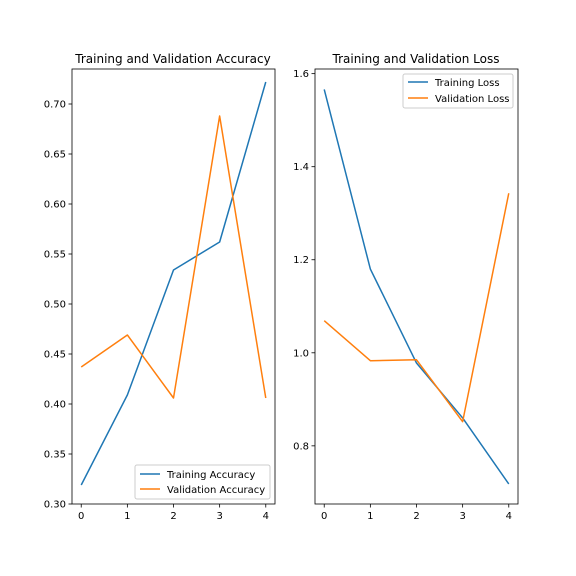 The width and height of the screenshot is (576, 576). What do you see at coordinates (301, 260) in the screenshot?
I see `loss-ytick-label: 1.2` at bounding box center [301, 260].